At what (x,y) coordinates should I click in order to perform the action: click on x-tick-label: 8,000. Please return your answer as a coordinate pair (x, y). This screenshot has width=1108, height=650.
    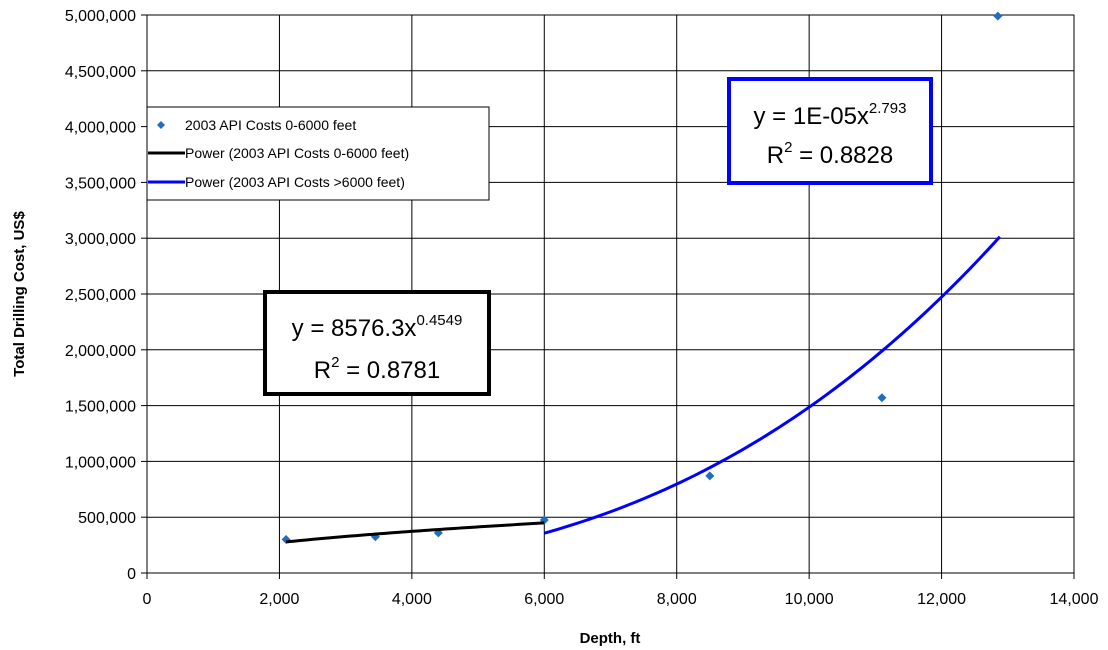
    Looking at the image, I should click on (677, 599).